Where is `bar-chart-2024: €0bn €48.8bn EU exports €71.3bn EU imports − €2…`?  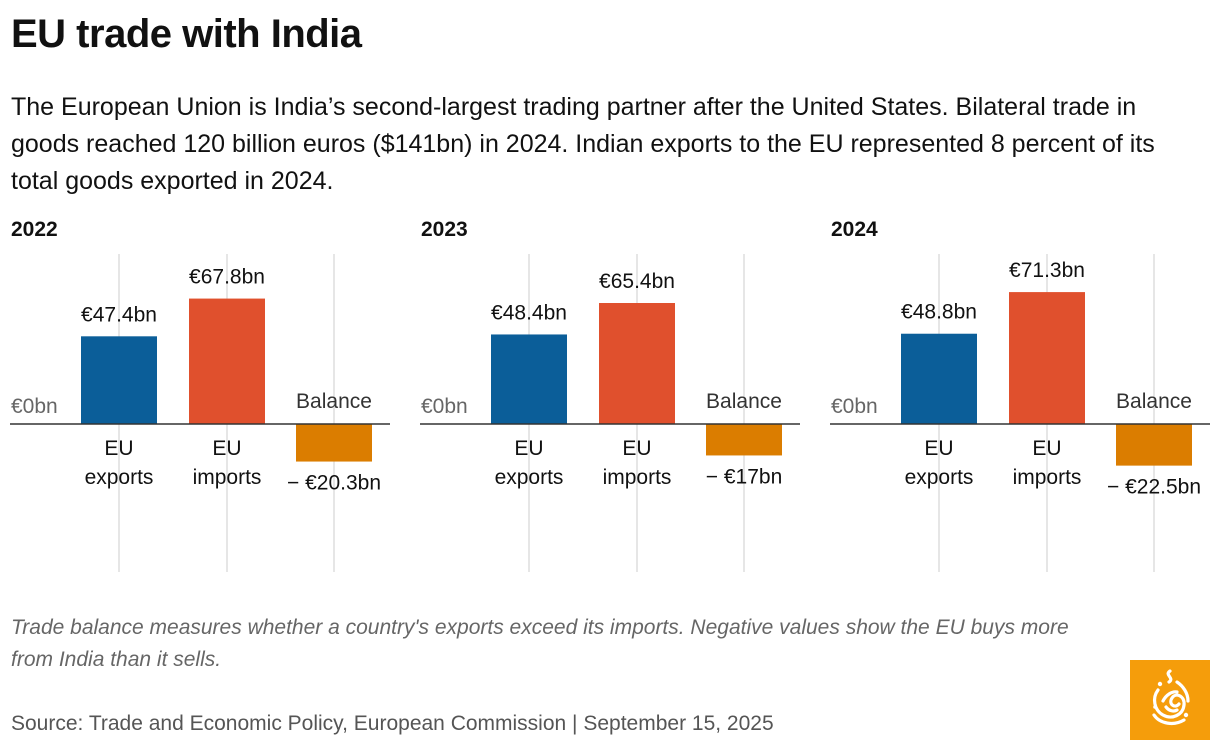
bar-chart-2024: €0bn €48.8bn EU exports €71.3bn EU imports − €2… is located at coordinates (1020, 413).